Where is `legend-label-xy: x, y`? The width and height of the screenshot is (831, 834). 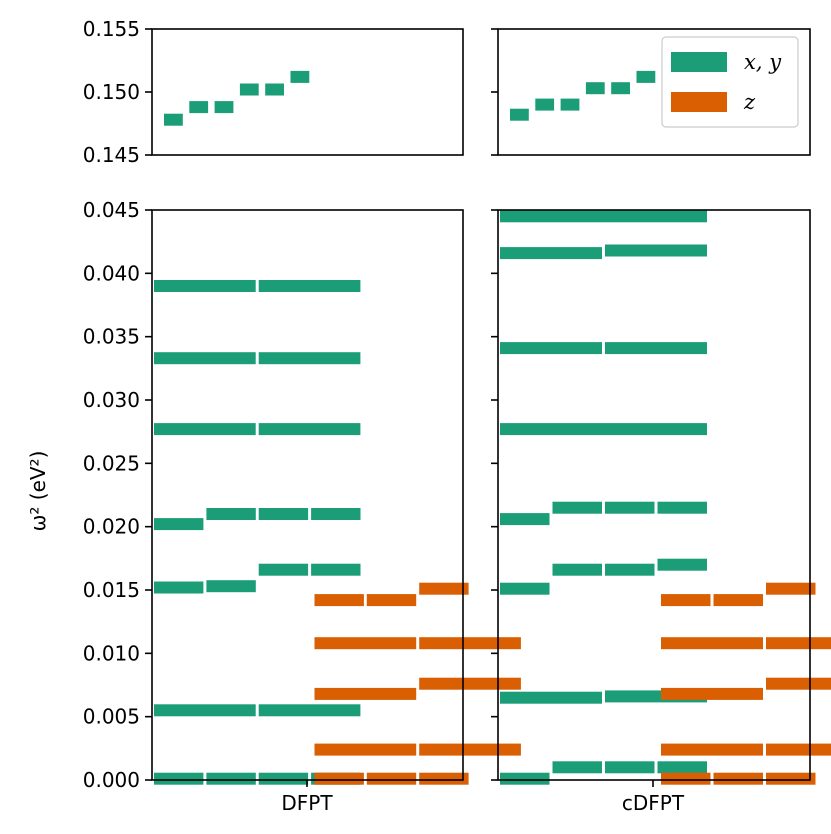
legend-label-xy: x, y is located at coordinates (763, 62).